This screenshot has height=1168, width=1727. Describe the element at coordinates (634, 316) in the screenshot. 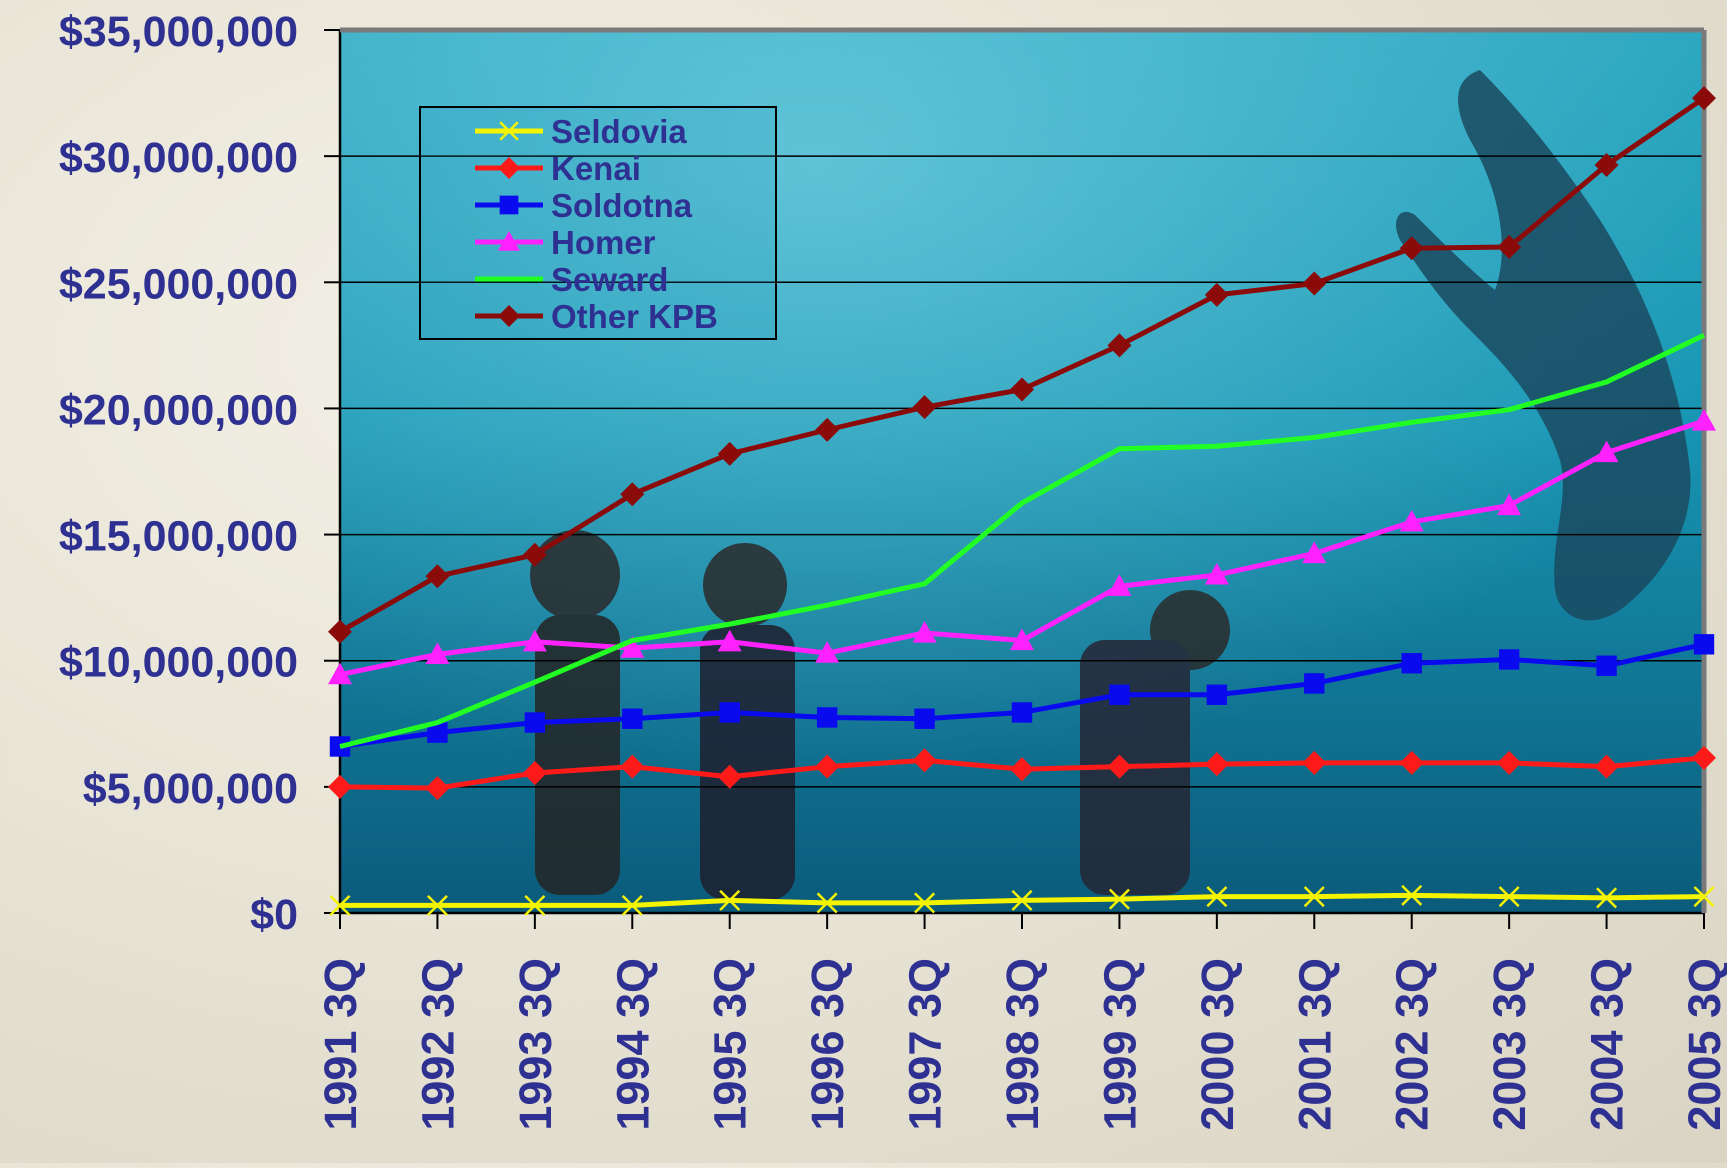

I see `legend-label: Other KPB` at that location.